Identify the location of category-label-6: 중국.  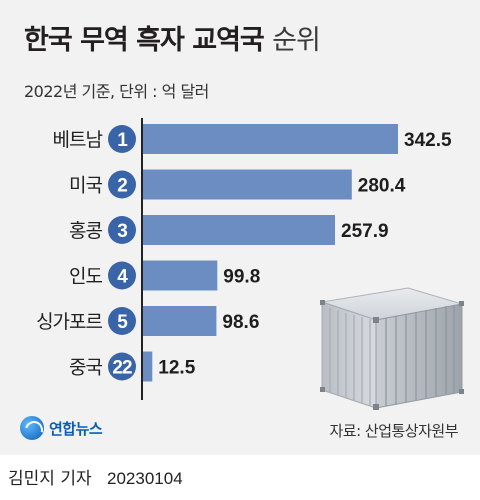
(85, 368).